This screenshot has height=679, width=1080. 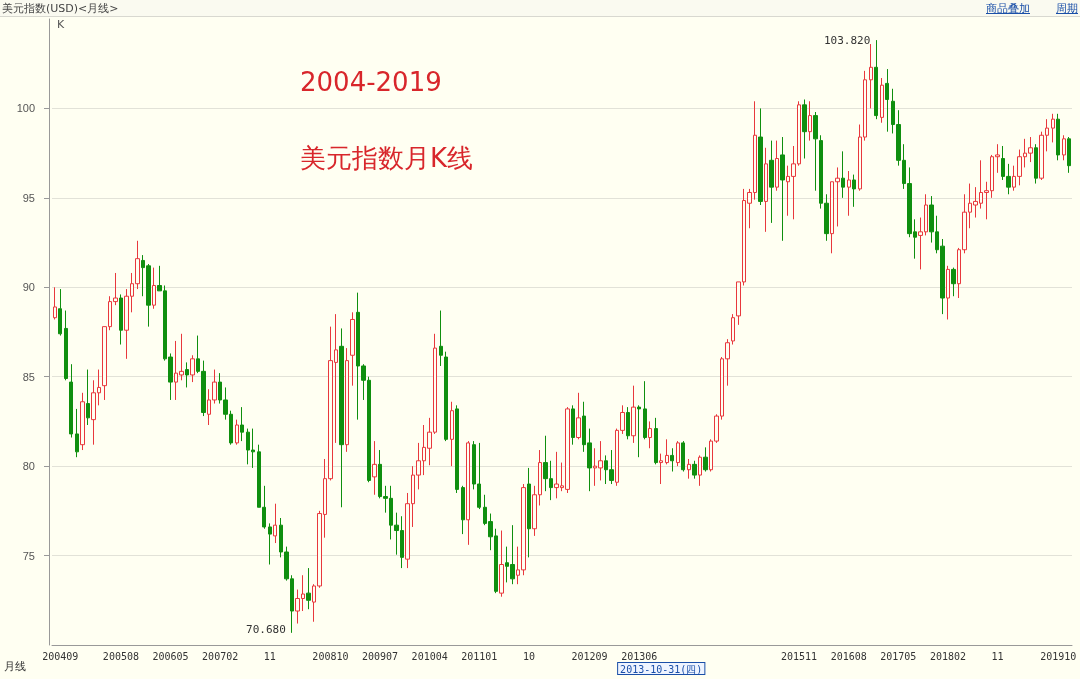 I want to click on x-tick-label: 10, so click(x=528, y=656).